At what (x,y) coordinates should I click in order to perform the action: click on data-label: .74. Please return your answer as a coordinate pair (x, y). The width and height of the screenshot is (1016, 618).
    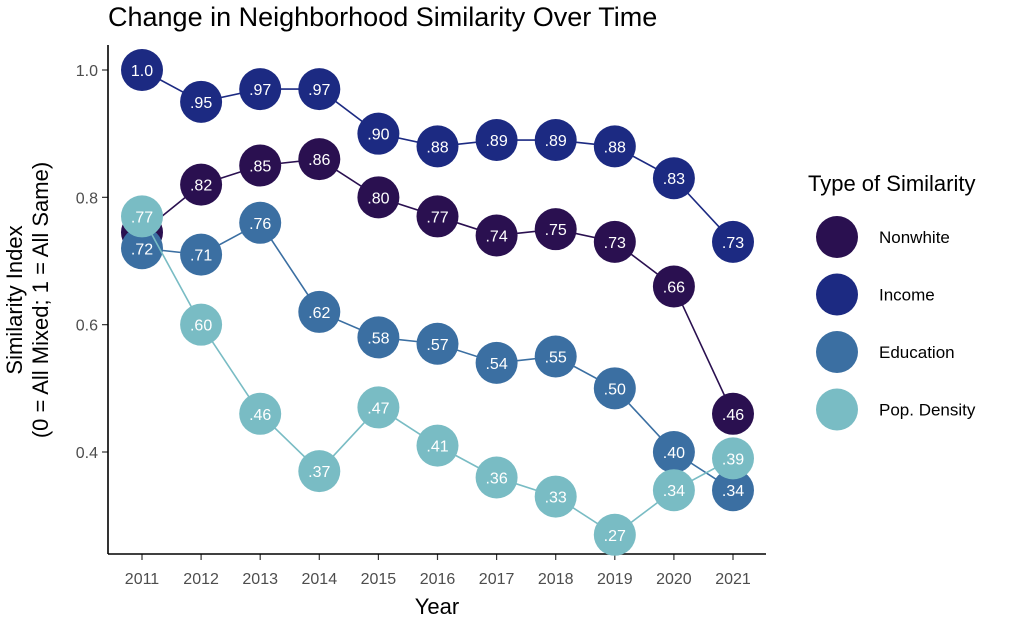
    Looking at the image, I should click on (496, 237).